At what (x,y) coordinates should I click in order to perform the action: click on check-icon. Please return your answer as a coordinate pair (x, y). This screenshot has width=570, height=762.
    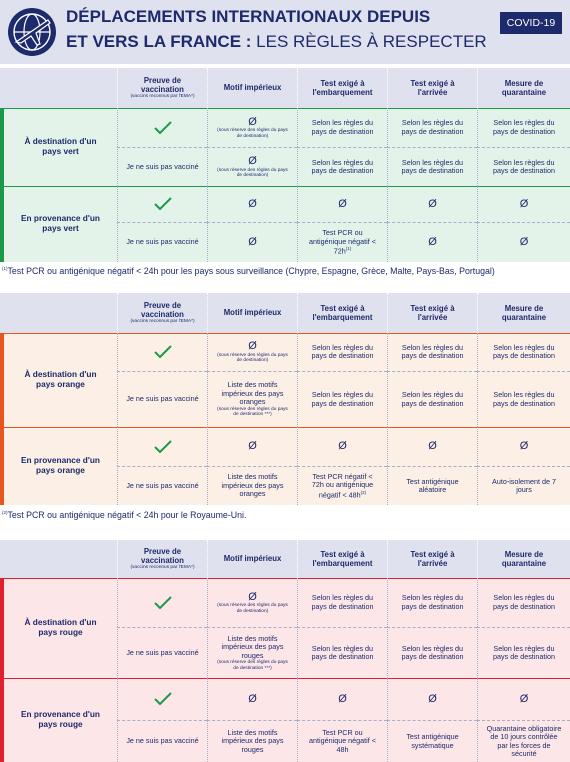
    Looking at the image, I should click on (162, 352).